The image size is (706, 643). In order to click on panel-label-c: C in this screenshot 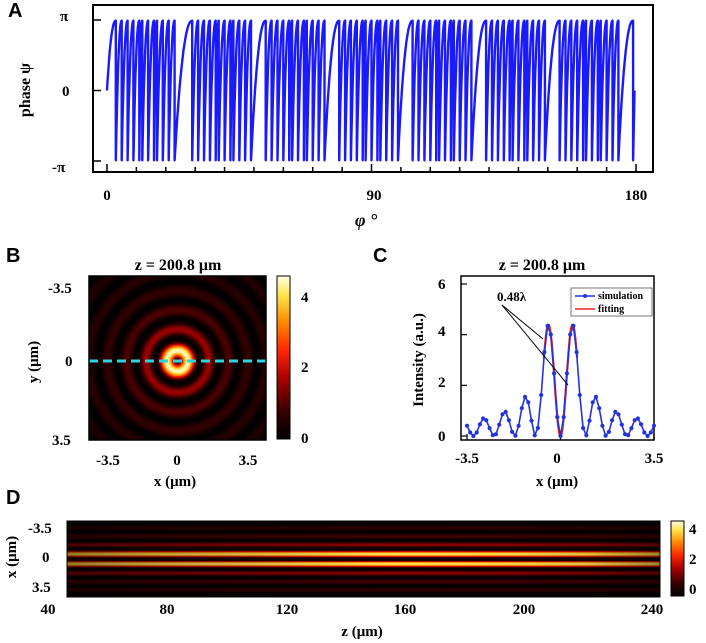, I will do `click(380, 256)`.